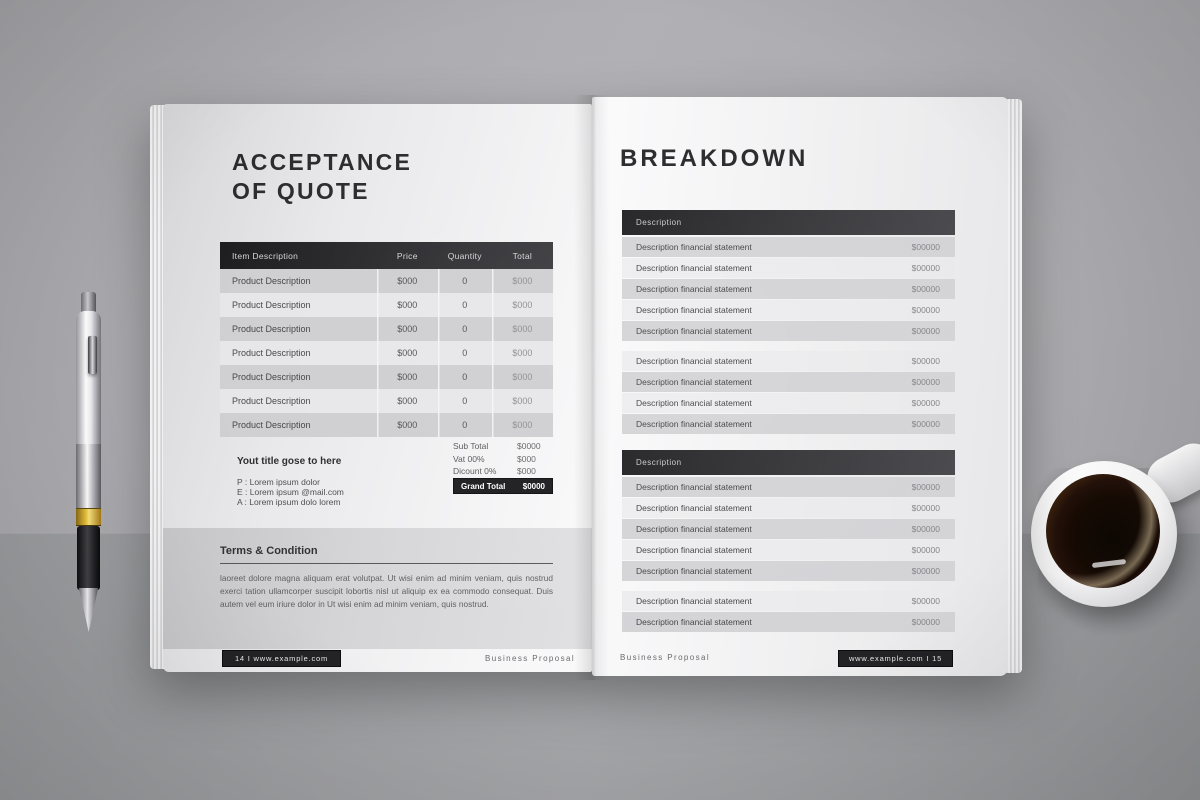 The image size is (1200, 800). What do you see at coordinates (788, 462) in the screenshot?
I see `breakdown-section-2-header: Description` at bounding box center [788, 462].